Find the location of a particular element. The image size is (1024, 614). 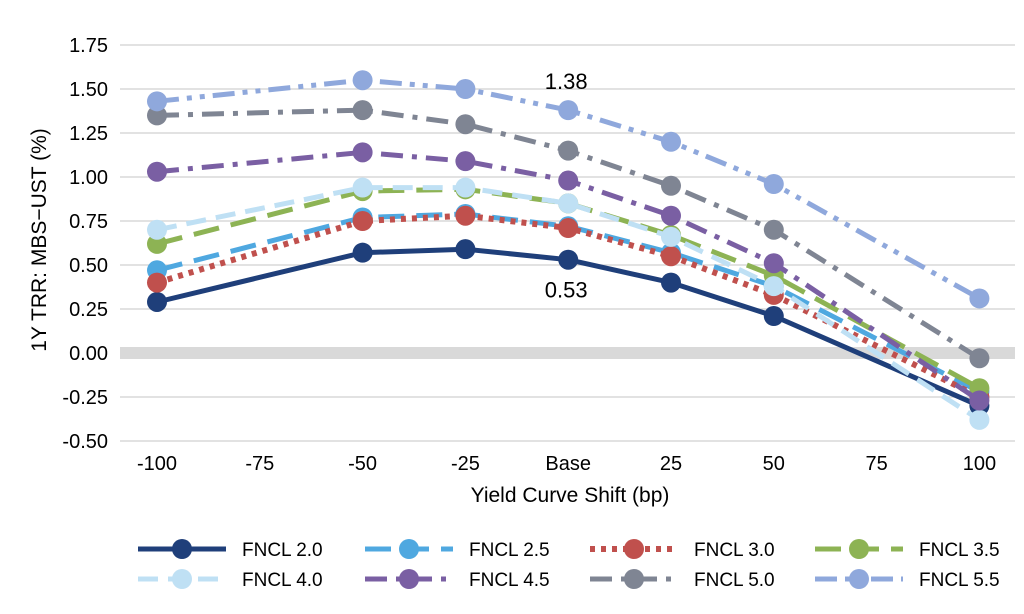

x-tick-label: -75 is located at coordinates (259, 464).